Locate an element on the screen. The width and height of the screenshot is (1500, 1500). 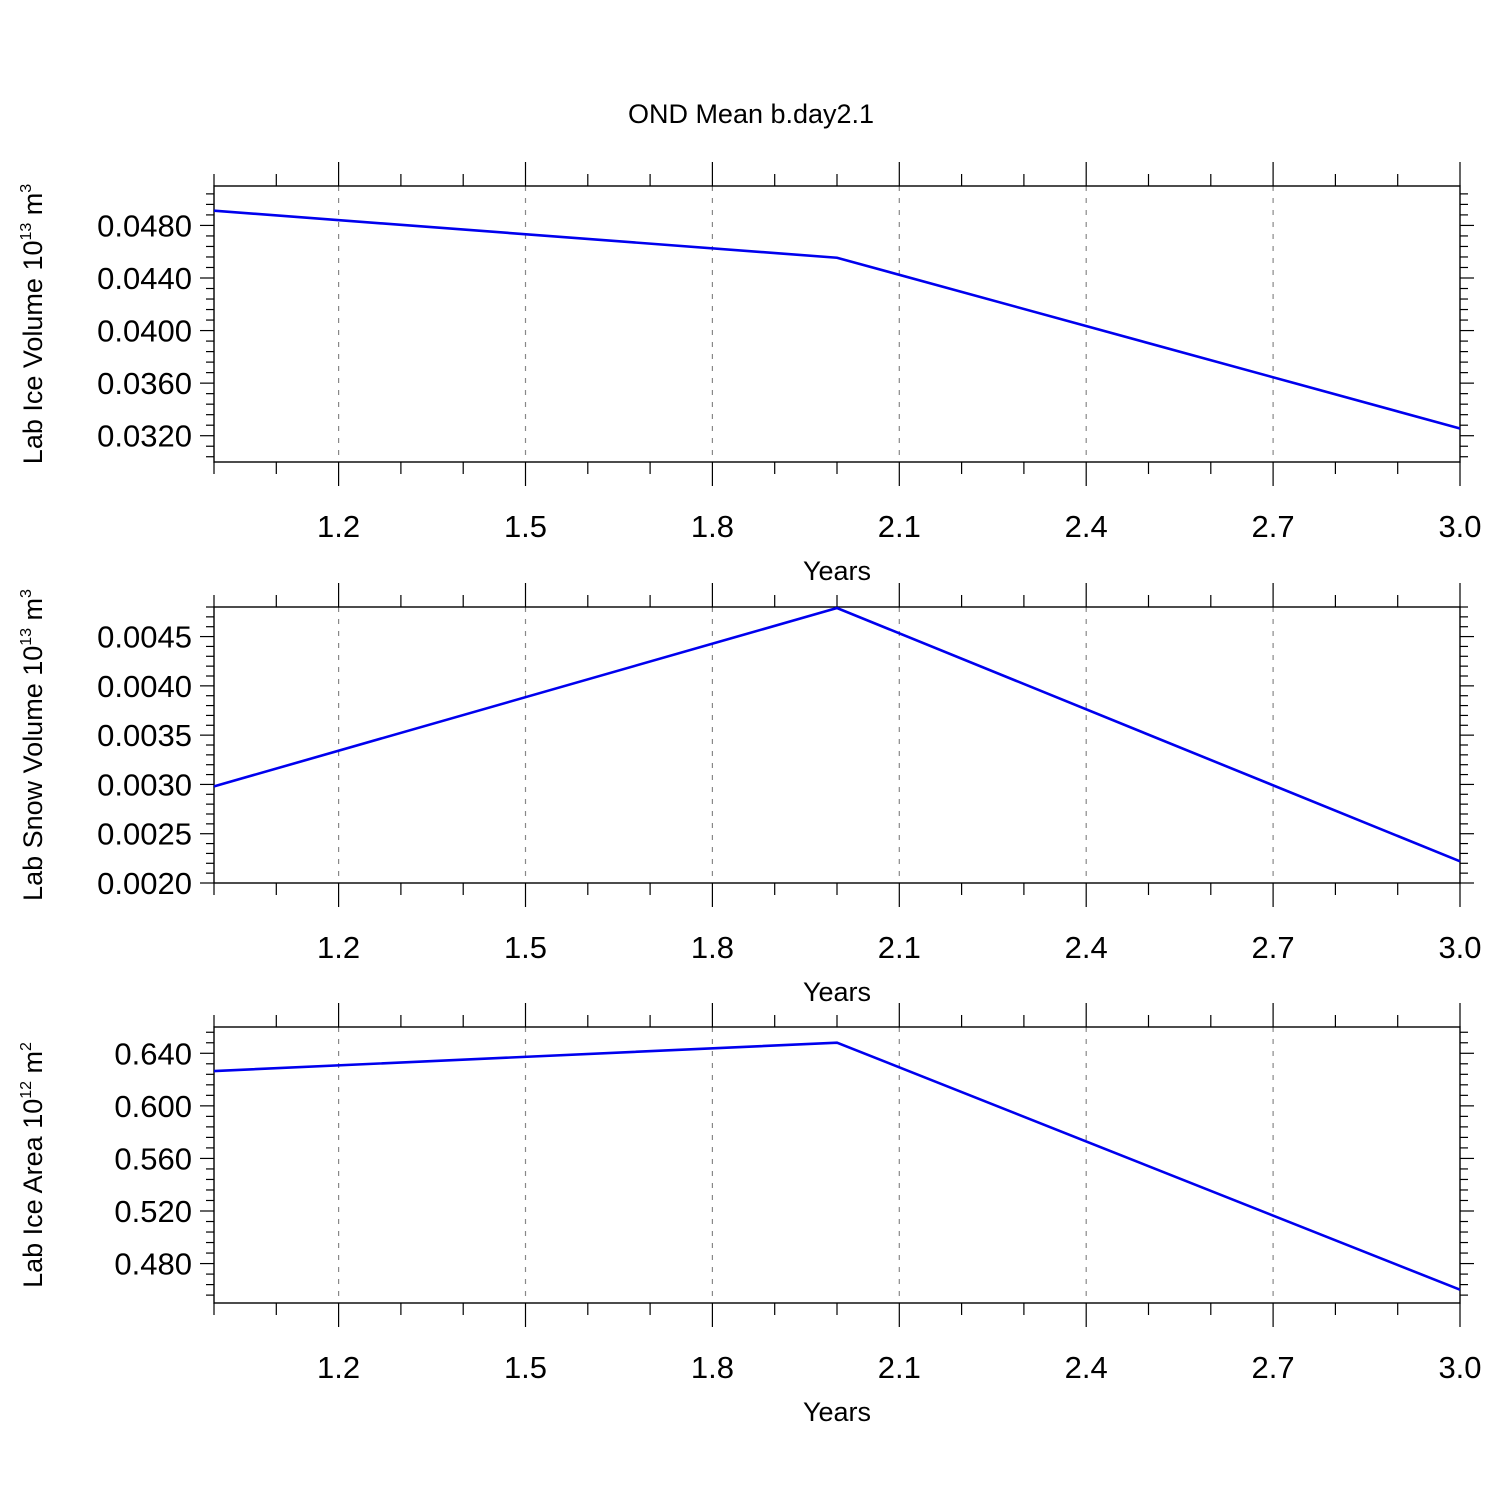
y-tick-label: 0.600 is located at coordinates (153, 1106).